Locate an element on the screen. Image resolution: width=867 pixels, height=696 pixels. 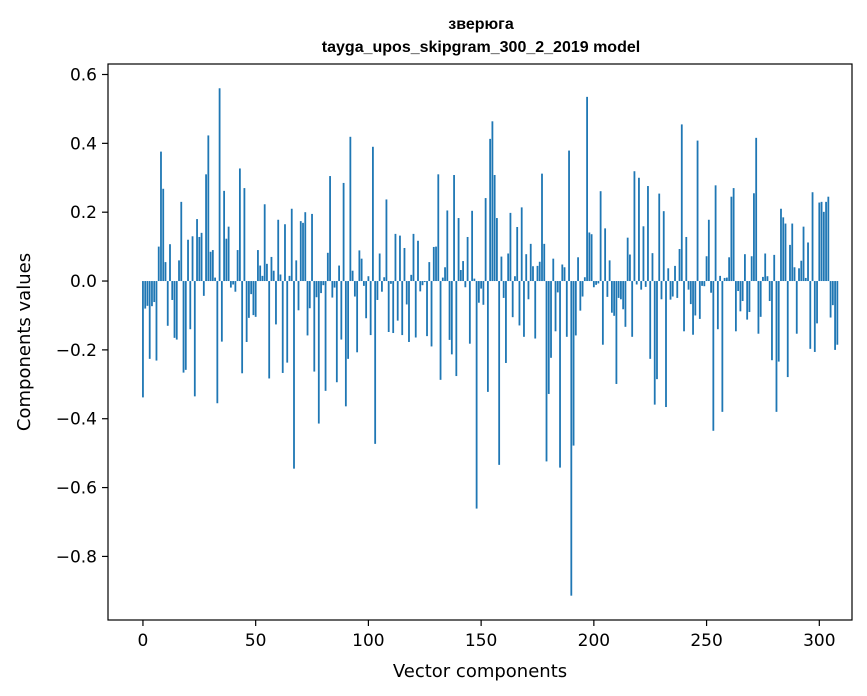
x-tick-label: 300 is located at coordinates (819, 641).